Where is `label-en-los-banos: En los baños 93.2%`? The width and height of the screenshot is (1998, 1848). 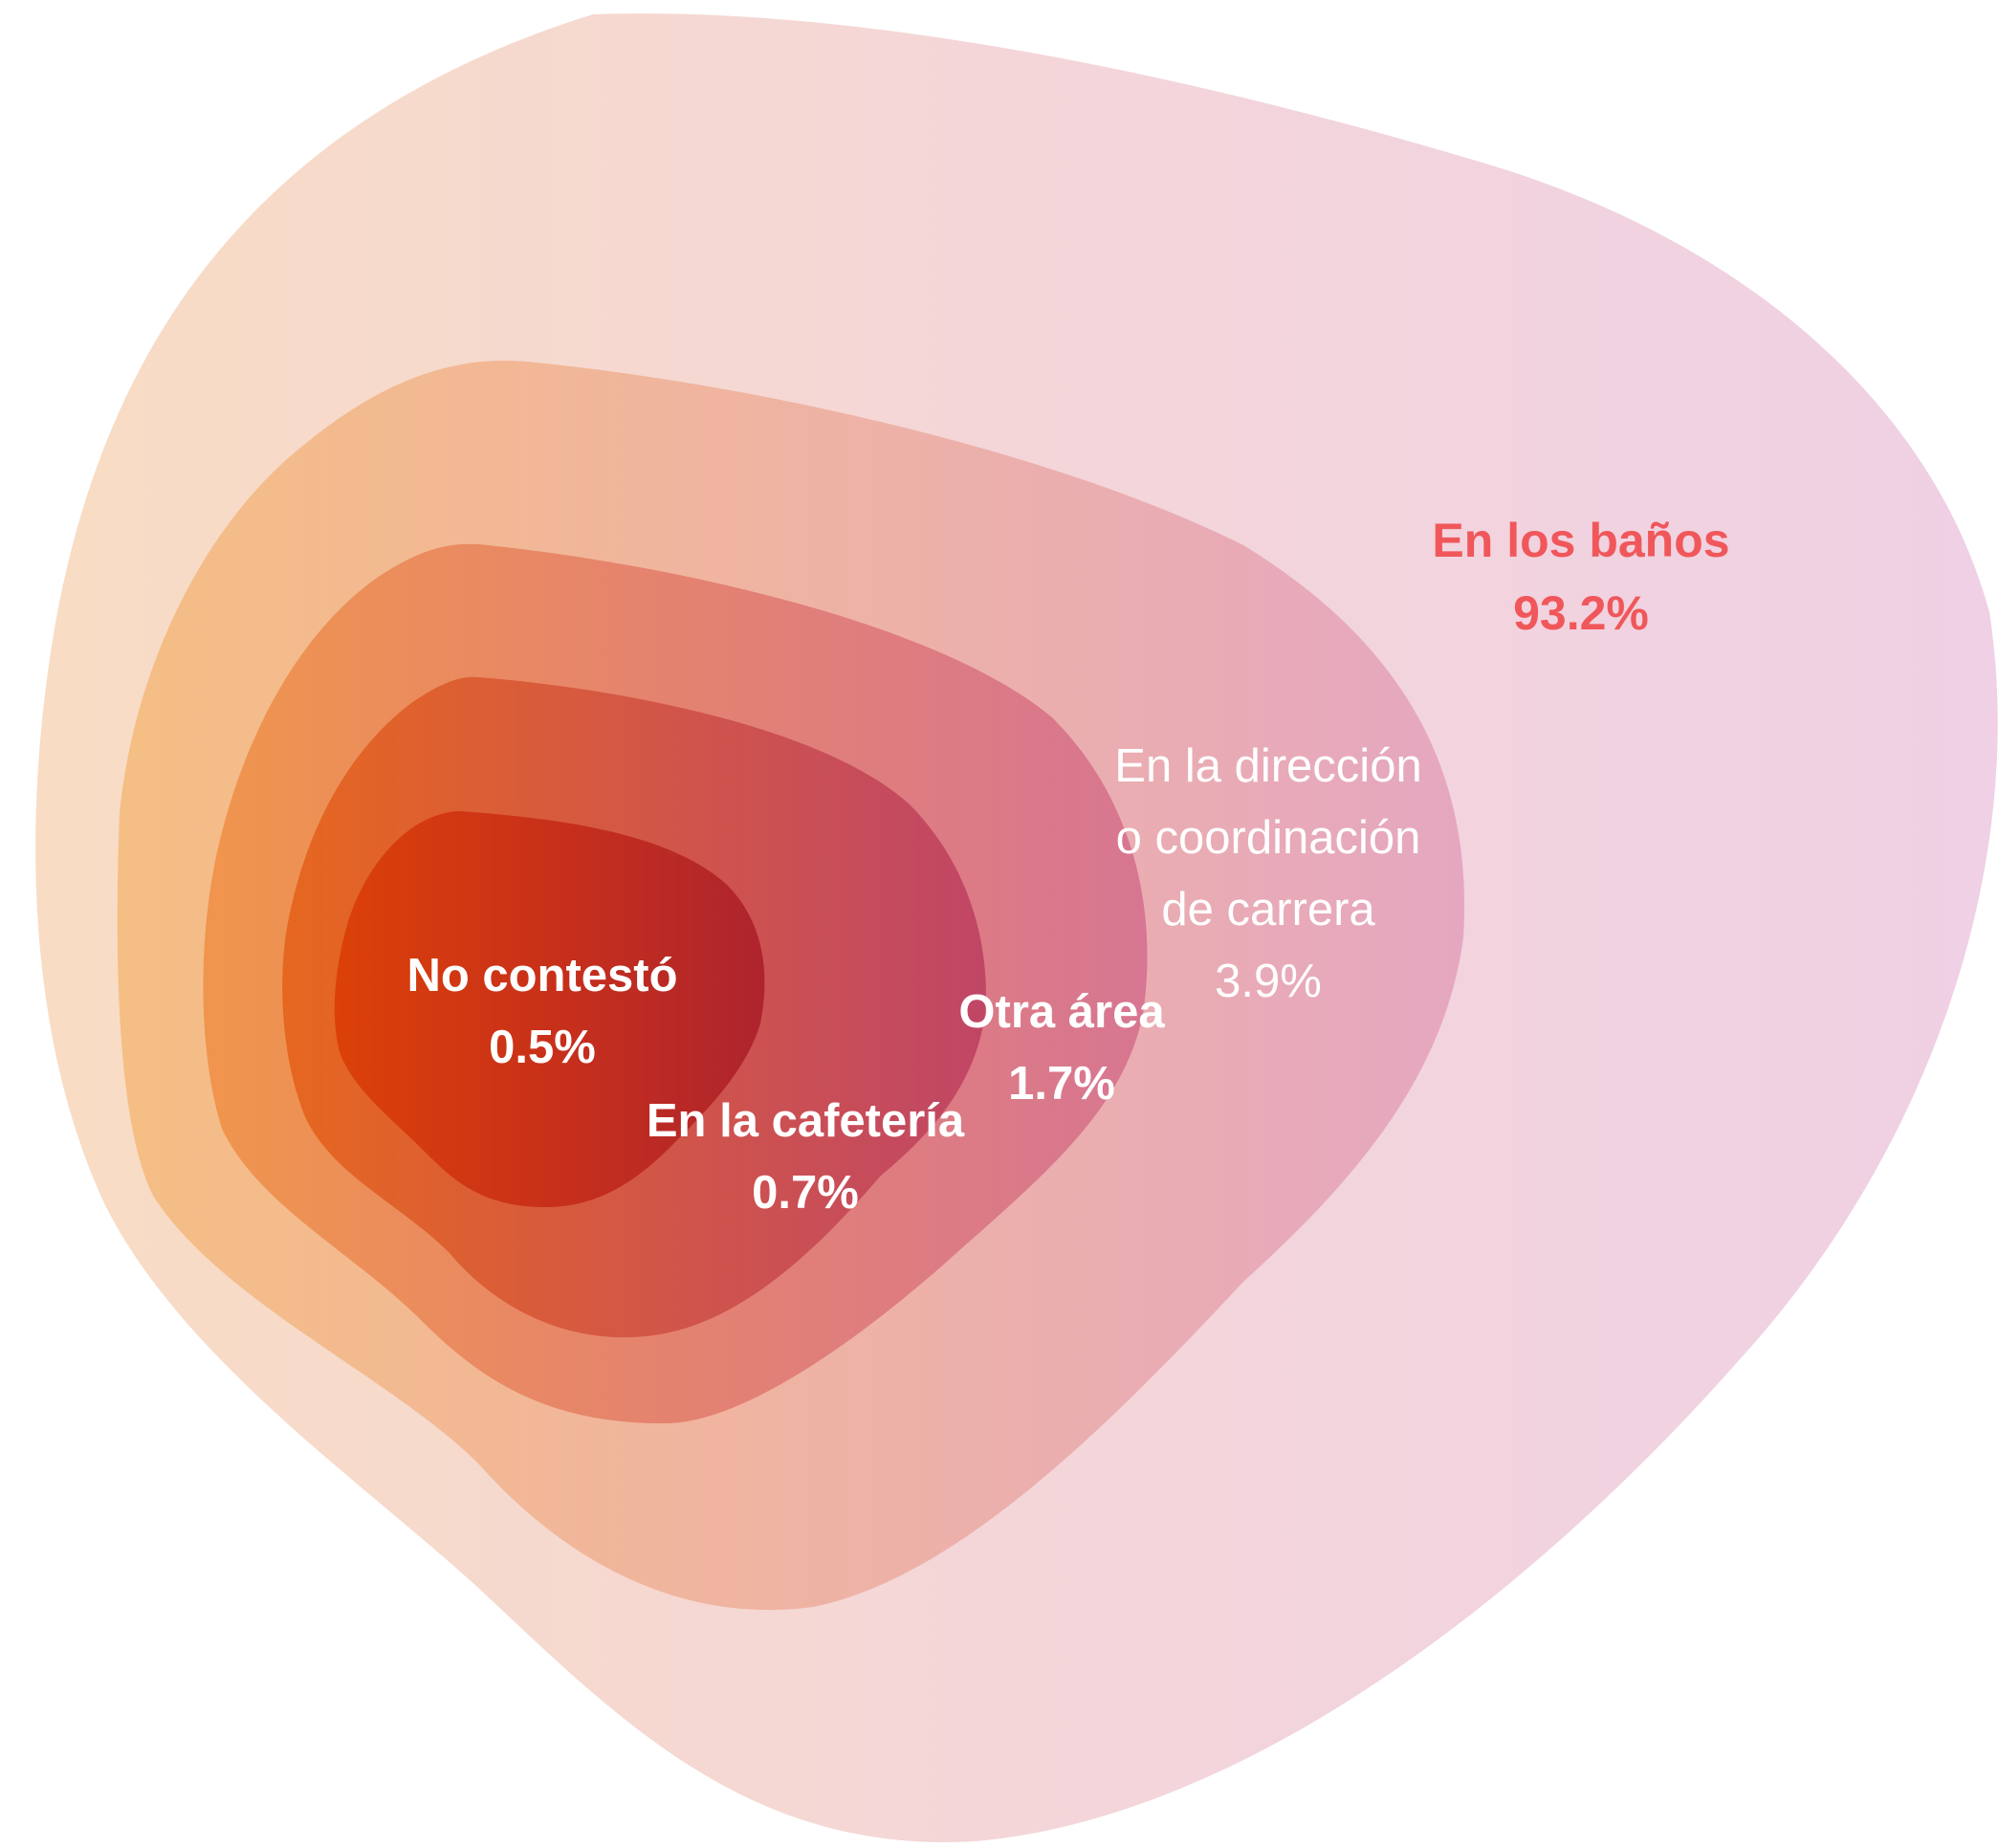 label-en-los-banos: En los baños 93.2% is located at coordinates (1580, 577).